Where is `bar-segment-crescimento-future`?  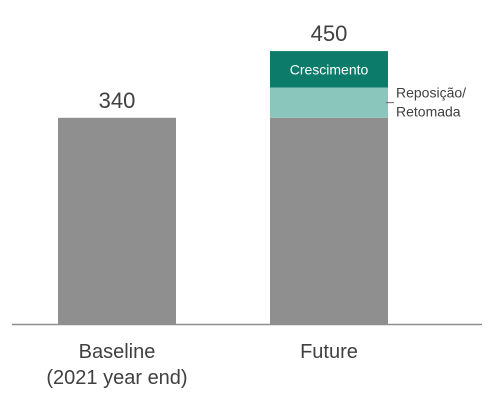 bar-segment-crescimento-future is located at coordinates (329, 69).